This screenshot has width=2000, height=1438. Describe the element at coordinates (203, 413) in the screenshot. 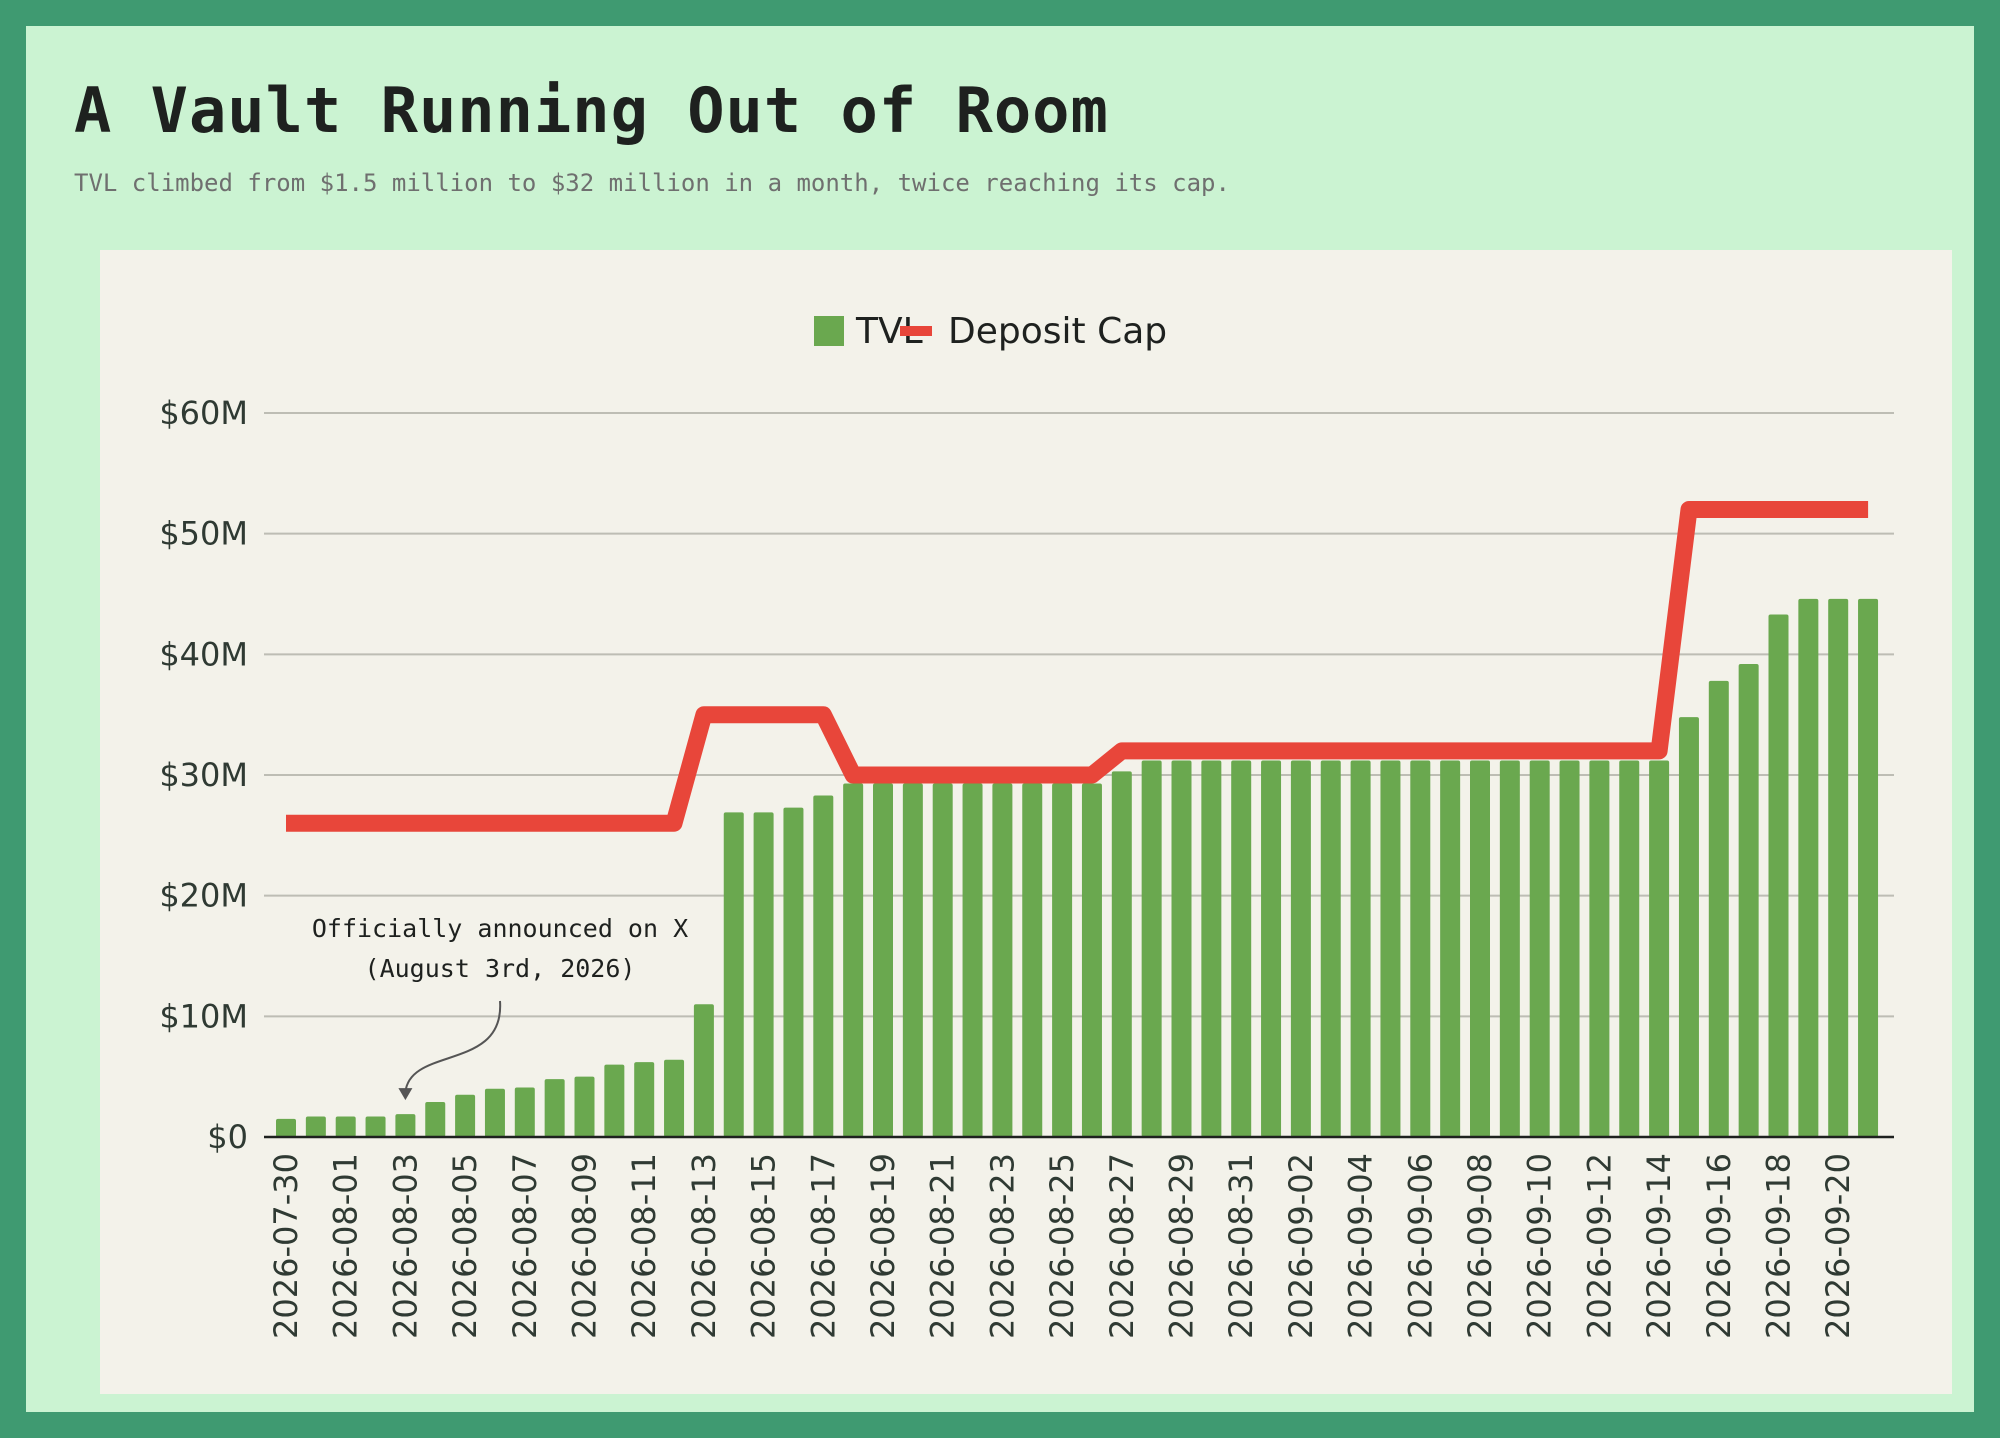

I see `y-tick-label: $60M` at that location.